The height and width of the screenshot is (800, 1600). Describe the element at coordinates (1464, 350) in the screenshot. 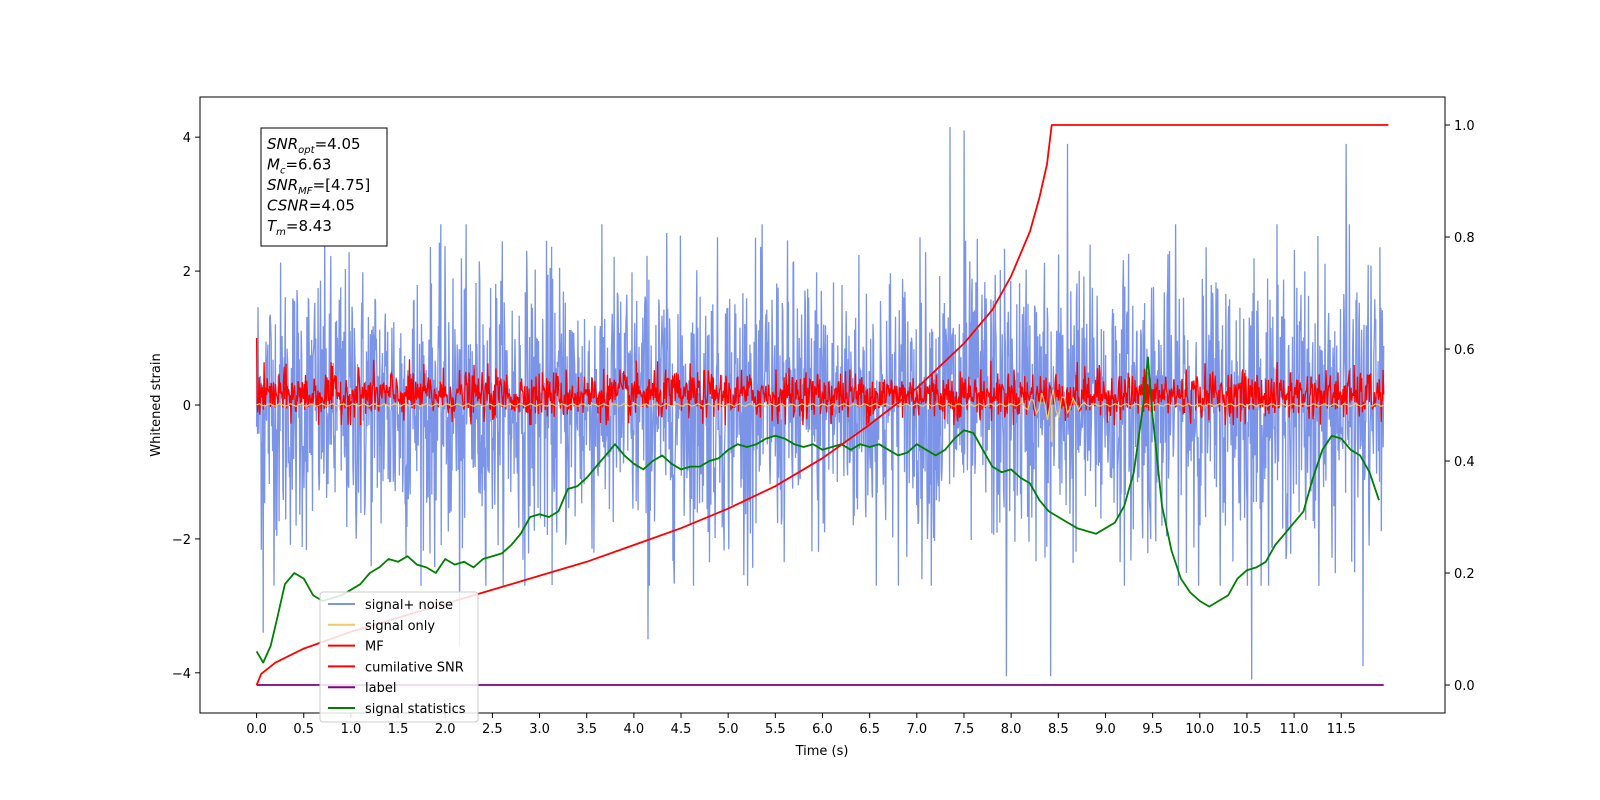

I see `y-right-tick-label: 0.6` at that location.